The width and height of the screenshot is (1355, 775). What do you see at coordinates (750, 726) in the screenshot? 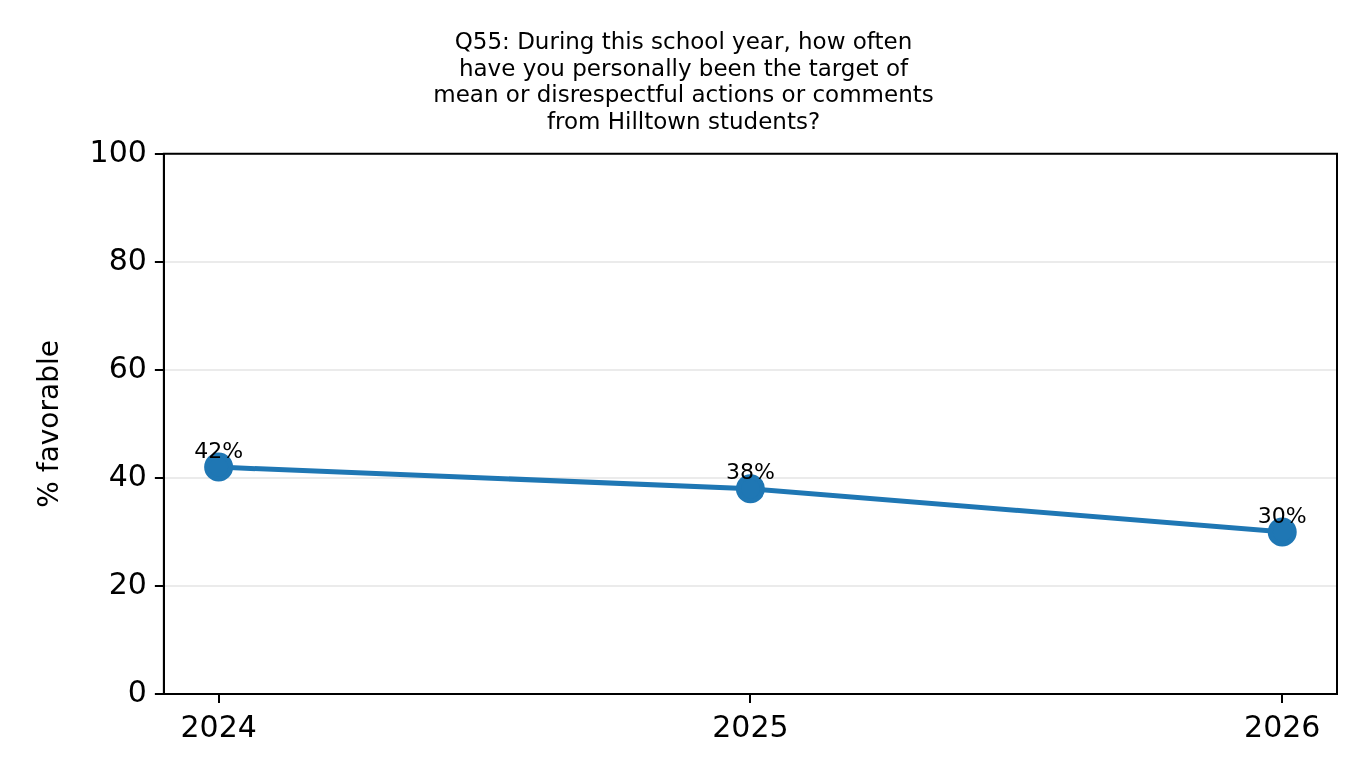
I see `x-tick-label: 2025` at bounding box center [750, 726].